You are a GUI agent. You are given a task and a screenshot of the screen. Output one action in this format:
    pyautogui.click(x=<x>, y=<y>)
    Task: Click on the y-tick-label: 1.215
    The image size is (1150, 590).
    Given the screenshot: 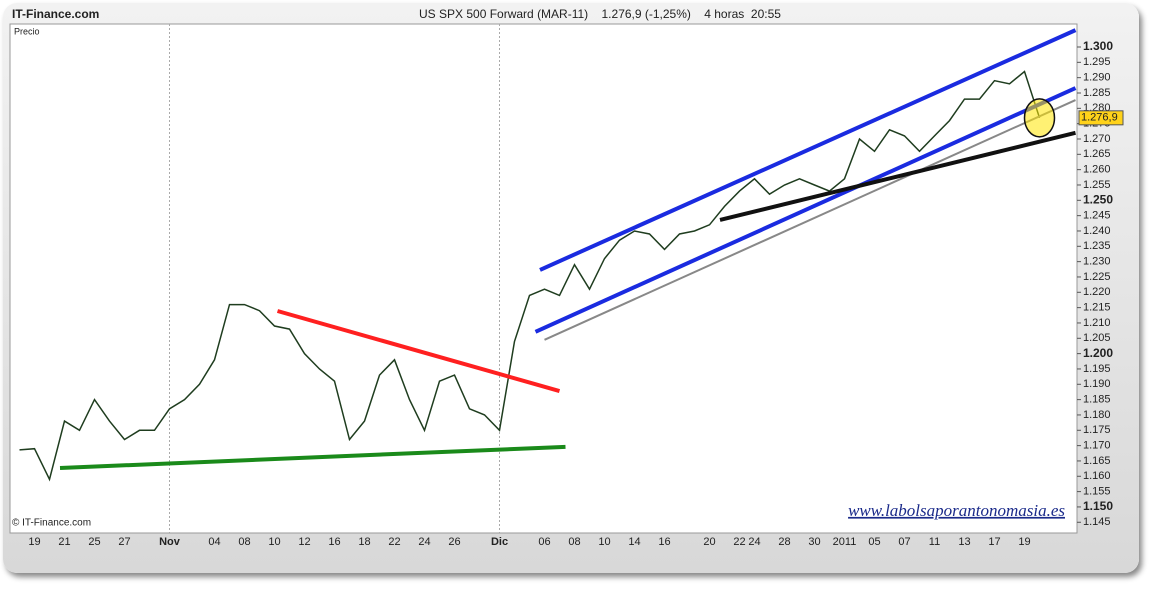 What is the action you would take?
    pyautogui.click(x=1097, y=308)
    